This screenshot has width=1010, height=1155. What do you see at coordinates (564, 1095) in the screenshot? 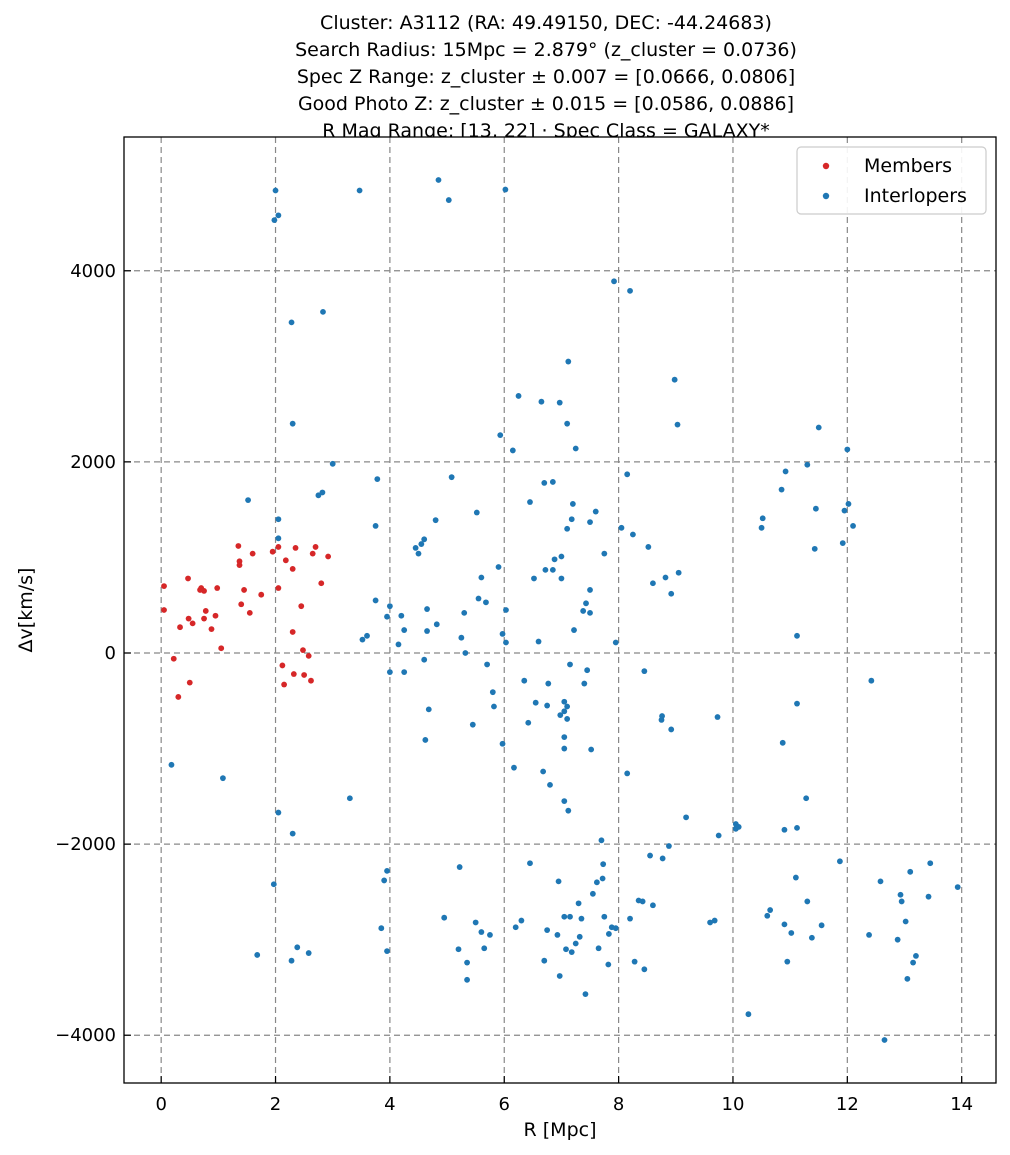
I see `x-axis-ticks: 0 2 4 6 8 10 12 14` at bounding box center [564, 1095].